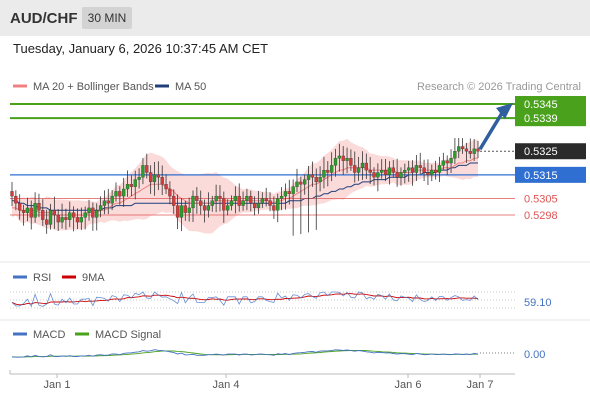  What do you see at coordinates (49, 335) in the screenshot?
I see `macd-legend-label: MACD` at bounding box center [49, 335].